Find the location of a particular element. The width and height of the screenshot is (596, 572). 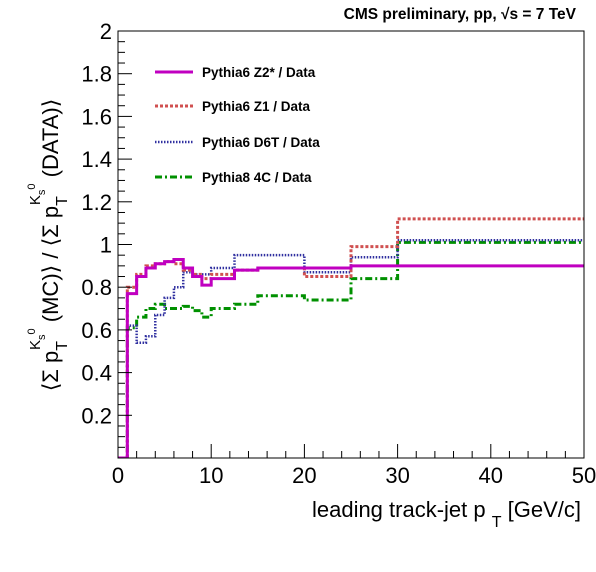

y-tick-label: 1.4 is located at coordinates (96, 159).